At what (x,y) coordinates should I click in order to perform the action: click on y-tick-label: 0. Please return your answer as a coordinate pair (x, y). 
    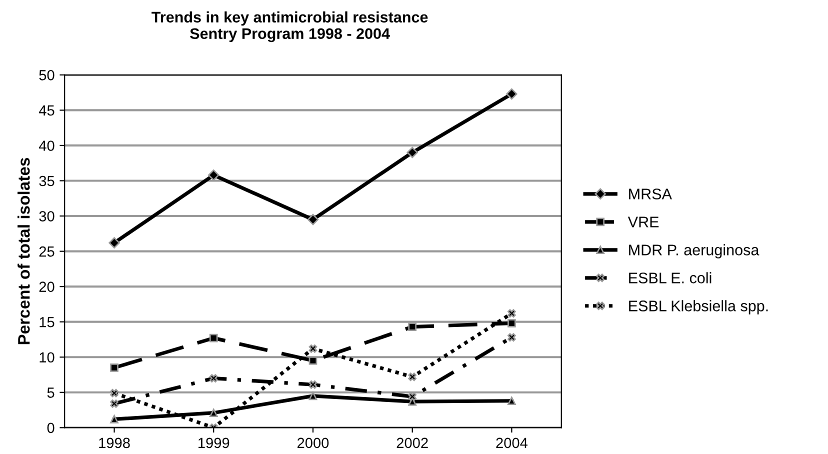
    Looking at the image, I should click on (50, 428).